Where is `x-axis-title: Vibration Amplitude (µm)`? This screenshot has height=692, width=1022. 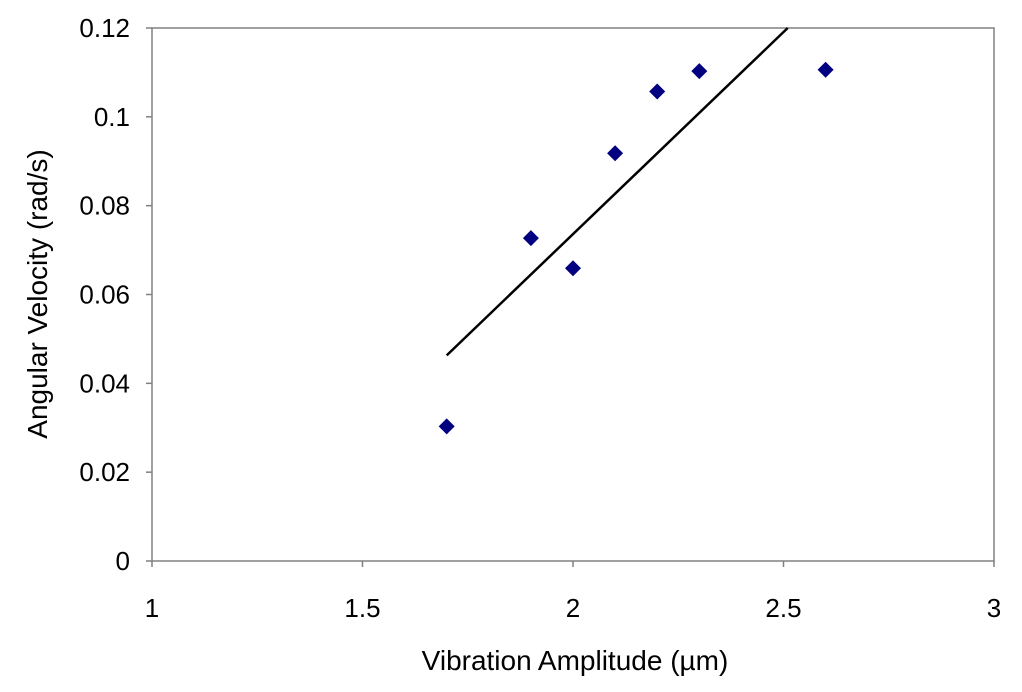 x-axis-title: Vibration Amplitude (µm) is located at coordinates (575, 660).